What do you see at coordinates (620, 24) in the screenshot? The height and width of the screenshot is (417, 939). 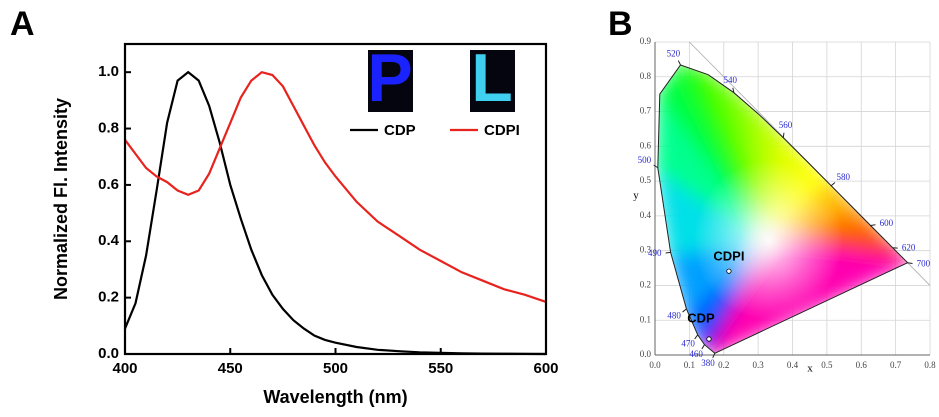 I see `panel-label: B` at bounding box center [620, 24].